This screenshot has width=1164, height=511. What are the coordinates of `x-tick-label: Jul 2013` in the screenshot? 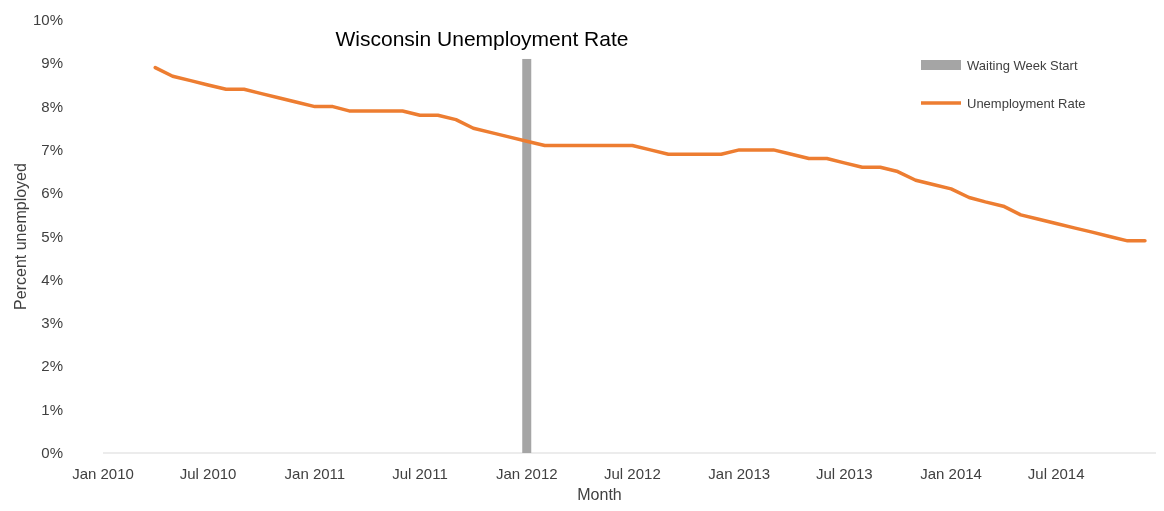 It's located at (844, 473).